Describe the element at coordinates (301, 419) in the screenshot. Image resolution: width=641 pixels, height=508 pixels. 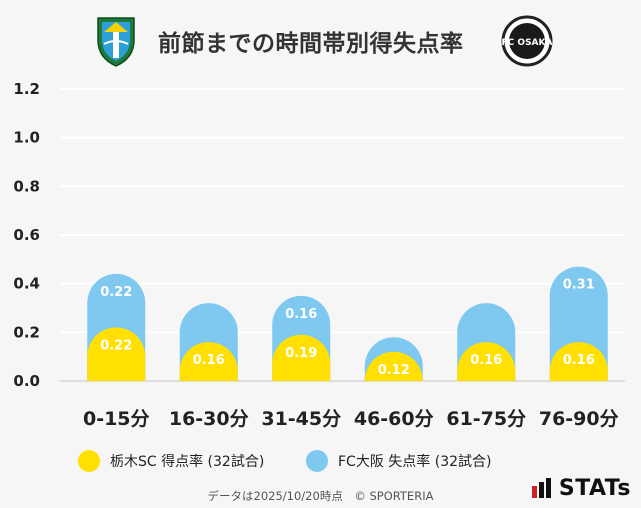
I see `x-tick-label: 31-45分` at that location.